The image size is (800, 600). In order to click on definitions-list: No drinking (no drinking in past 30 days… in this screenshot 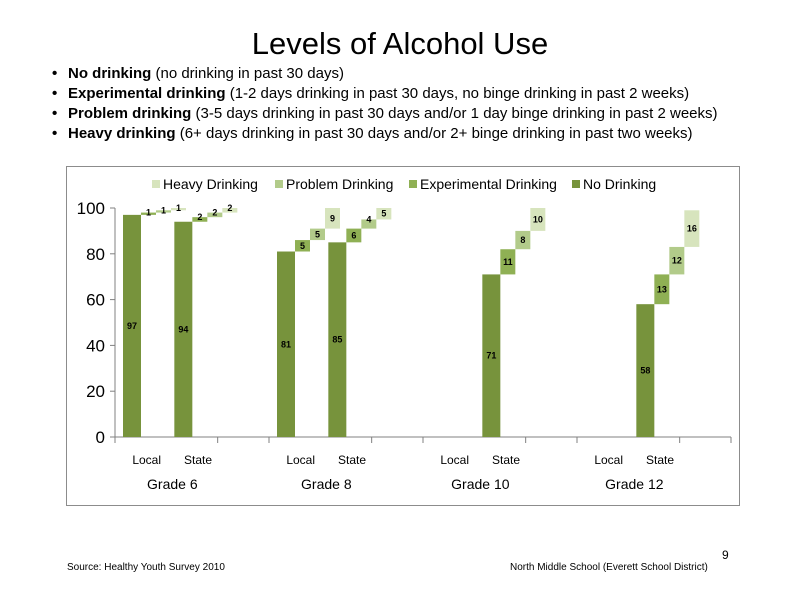, I will do `click(384, 104)`.